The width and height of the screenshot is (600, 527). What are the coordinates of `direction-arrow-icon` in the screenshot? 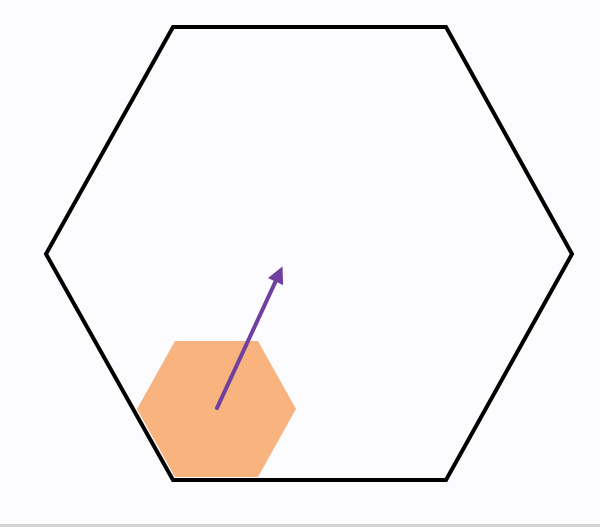 It's located at (249, 338).